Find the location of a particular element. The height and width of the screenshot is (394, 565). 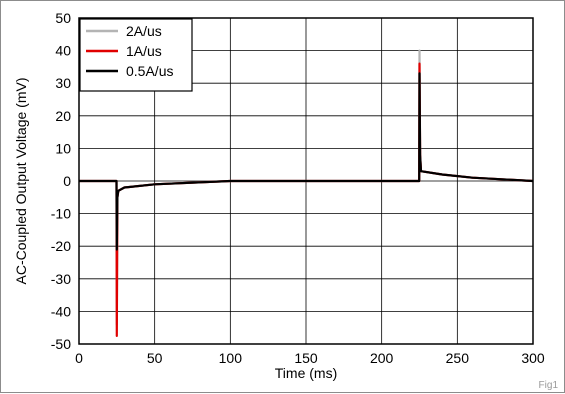

x-tick-label: 300 is located at coordinates (533, 358).